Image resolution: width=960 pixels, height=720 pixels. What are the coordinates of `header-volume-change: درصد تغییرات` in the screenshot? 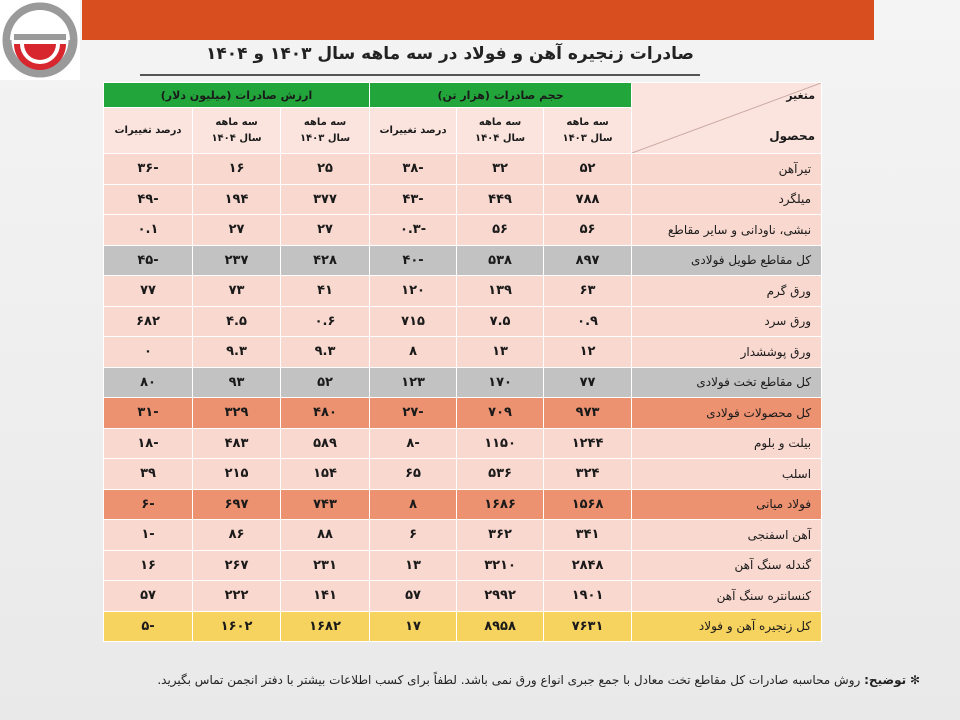 It's located at (413, 130).